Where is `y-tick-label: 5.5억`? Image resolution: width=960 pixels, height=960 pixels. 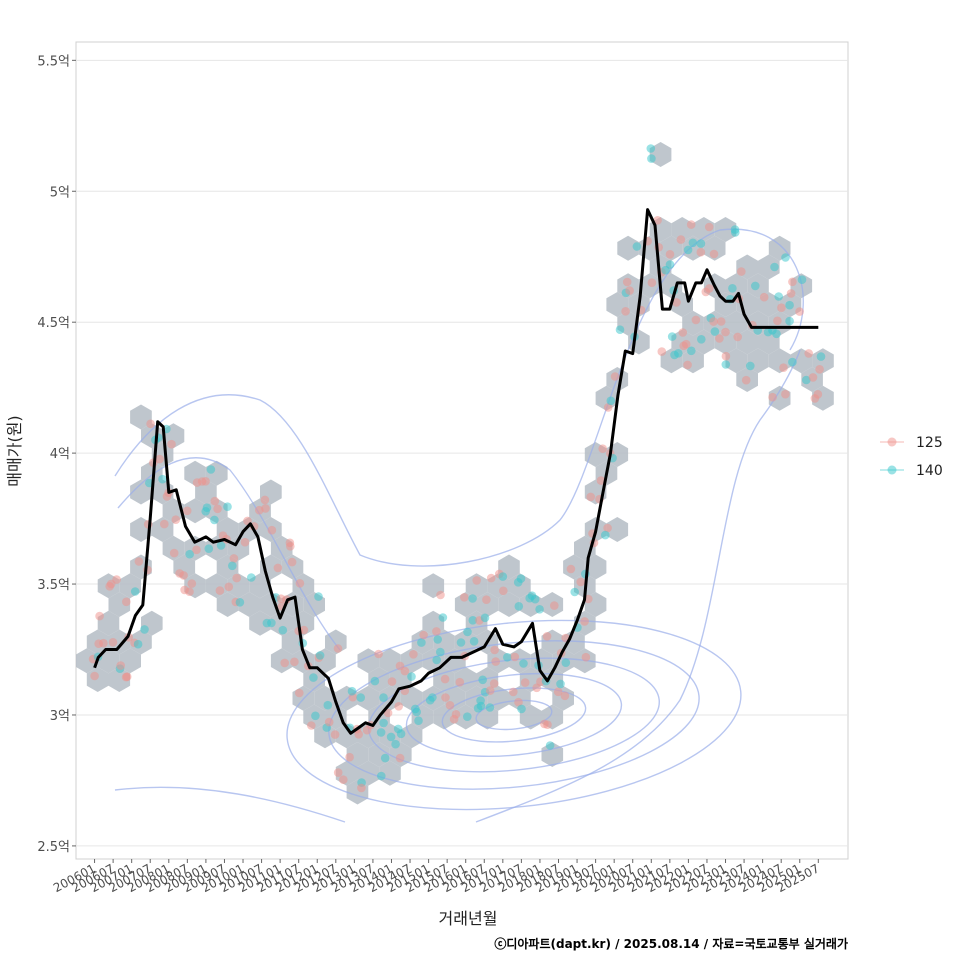
y-tick-label: 5.5억 is located at coordinates (53, 61).